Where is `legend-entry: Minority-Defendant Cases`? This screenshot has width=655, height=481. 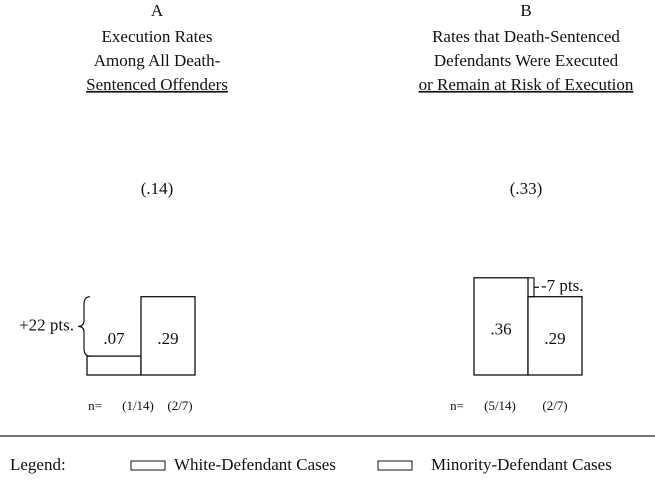 legend-entry: Minority-Defendant Cases is located at coordinates (521, 464).